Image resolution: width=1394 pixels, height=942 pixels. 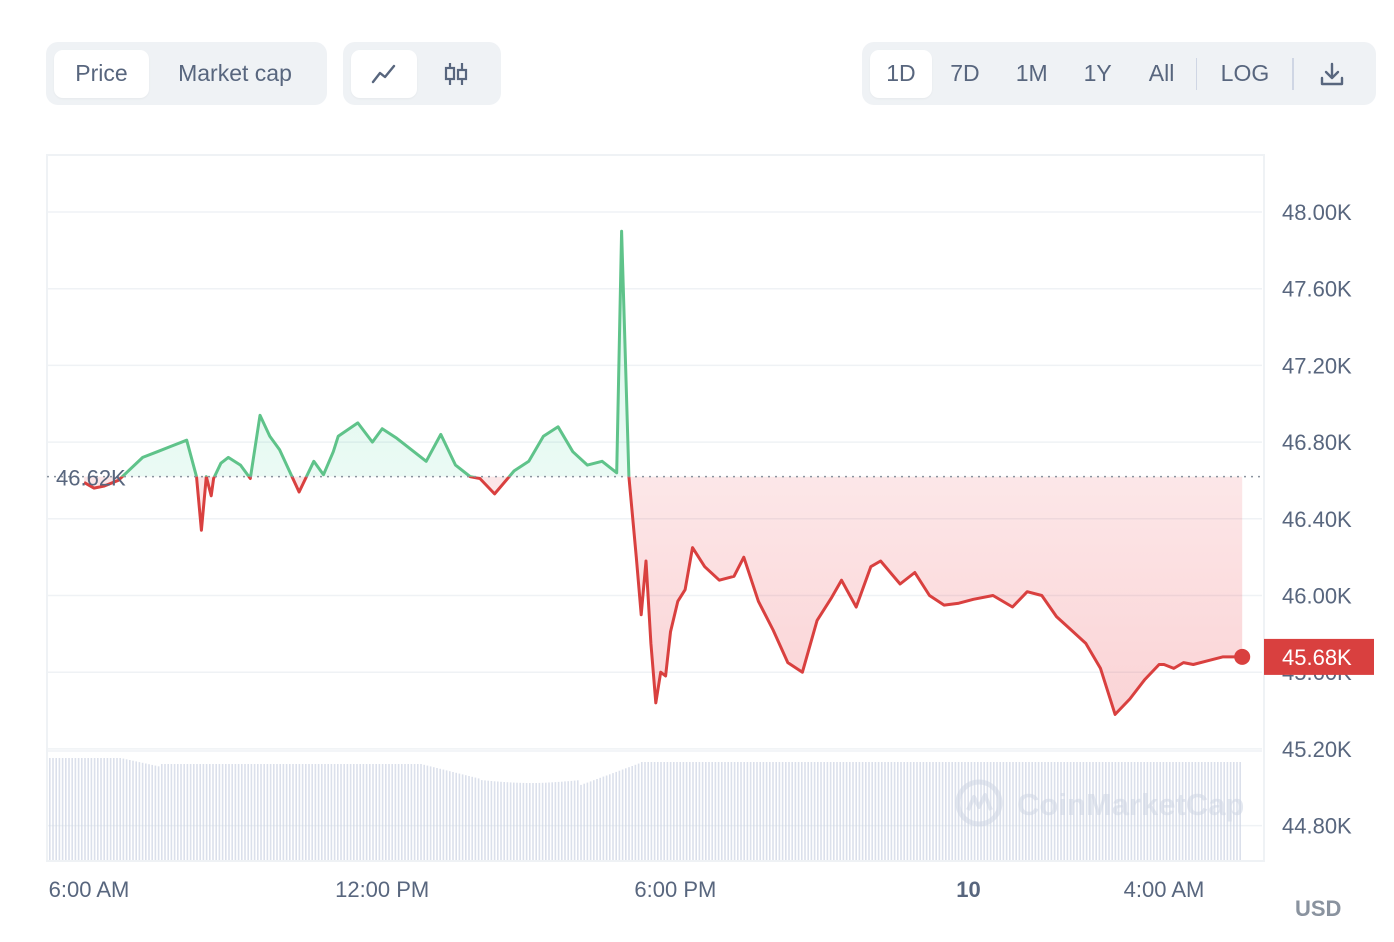 What do you see at coordinates (384, 73) in the screenshot?
I see `line-chart-button` at bounding box center [384, 73].